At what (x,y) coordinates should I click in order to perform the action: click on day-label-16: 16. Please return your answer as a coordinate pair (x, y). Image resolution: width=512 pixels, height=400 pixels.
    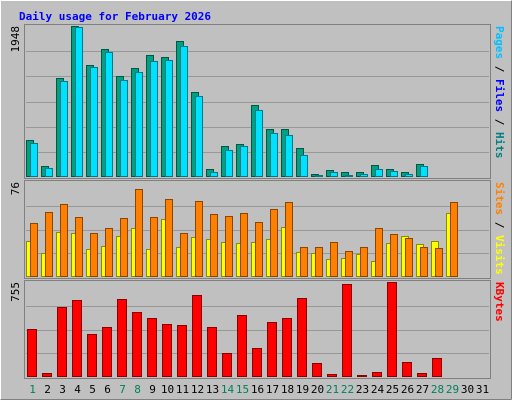
    Looking at the image, I should click on (257, 389).